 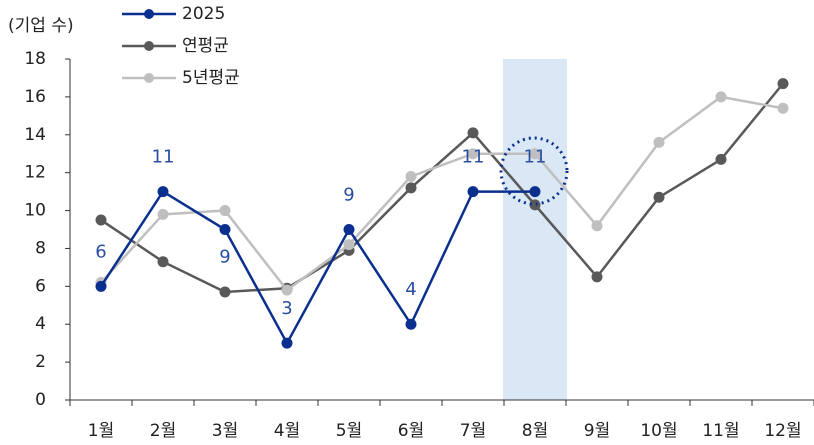 What do you see at coordinates (41, 26) in the screenshot?
I see `y-axis-label: (기업 수)` at bounding box center [41, 26].